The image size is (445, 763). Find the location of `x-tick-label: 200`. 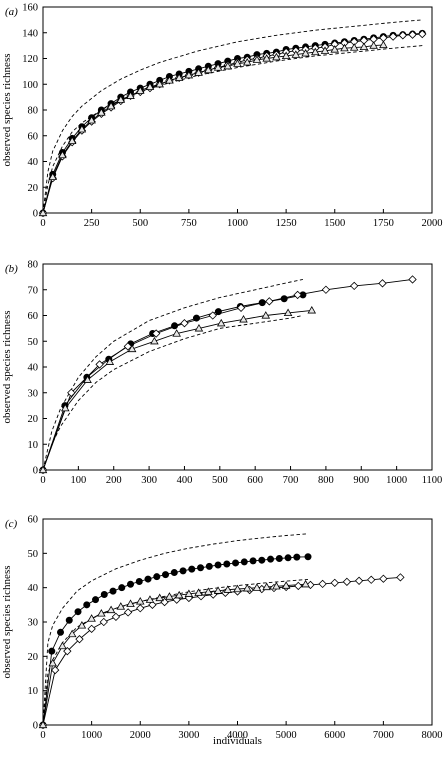

x-tick-label: 200 is located at coordinates (114, 480).